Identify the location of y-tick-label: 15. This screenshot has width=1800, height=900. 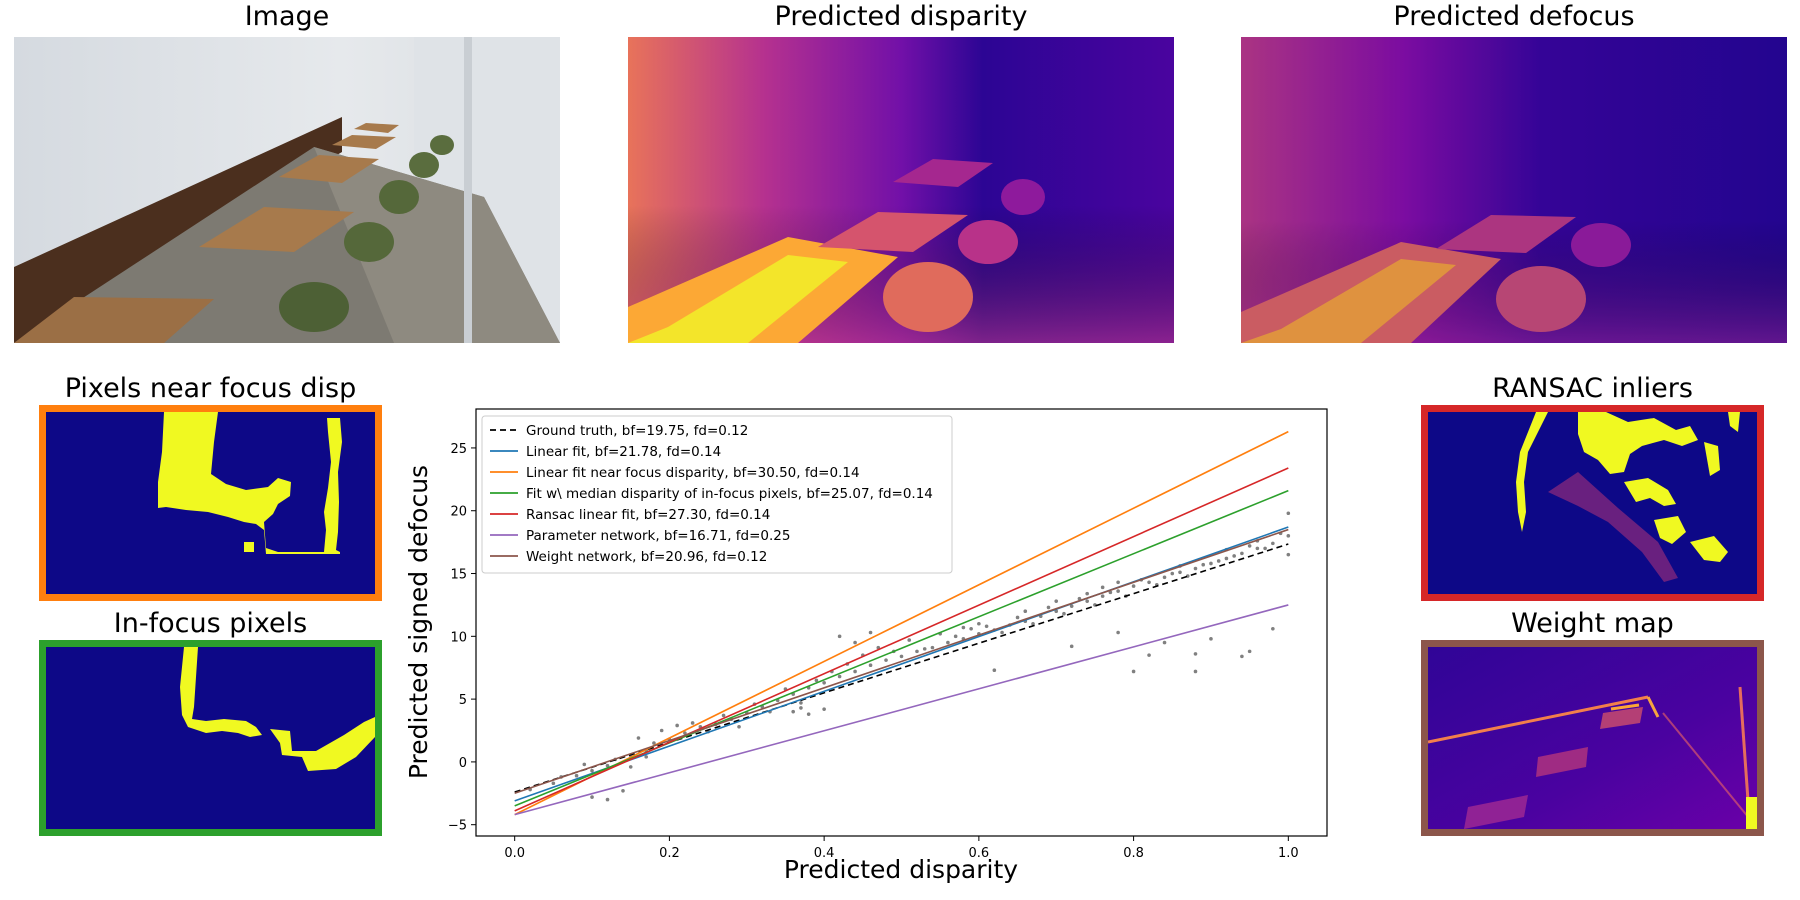
(458, 575).